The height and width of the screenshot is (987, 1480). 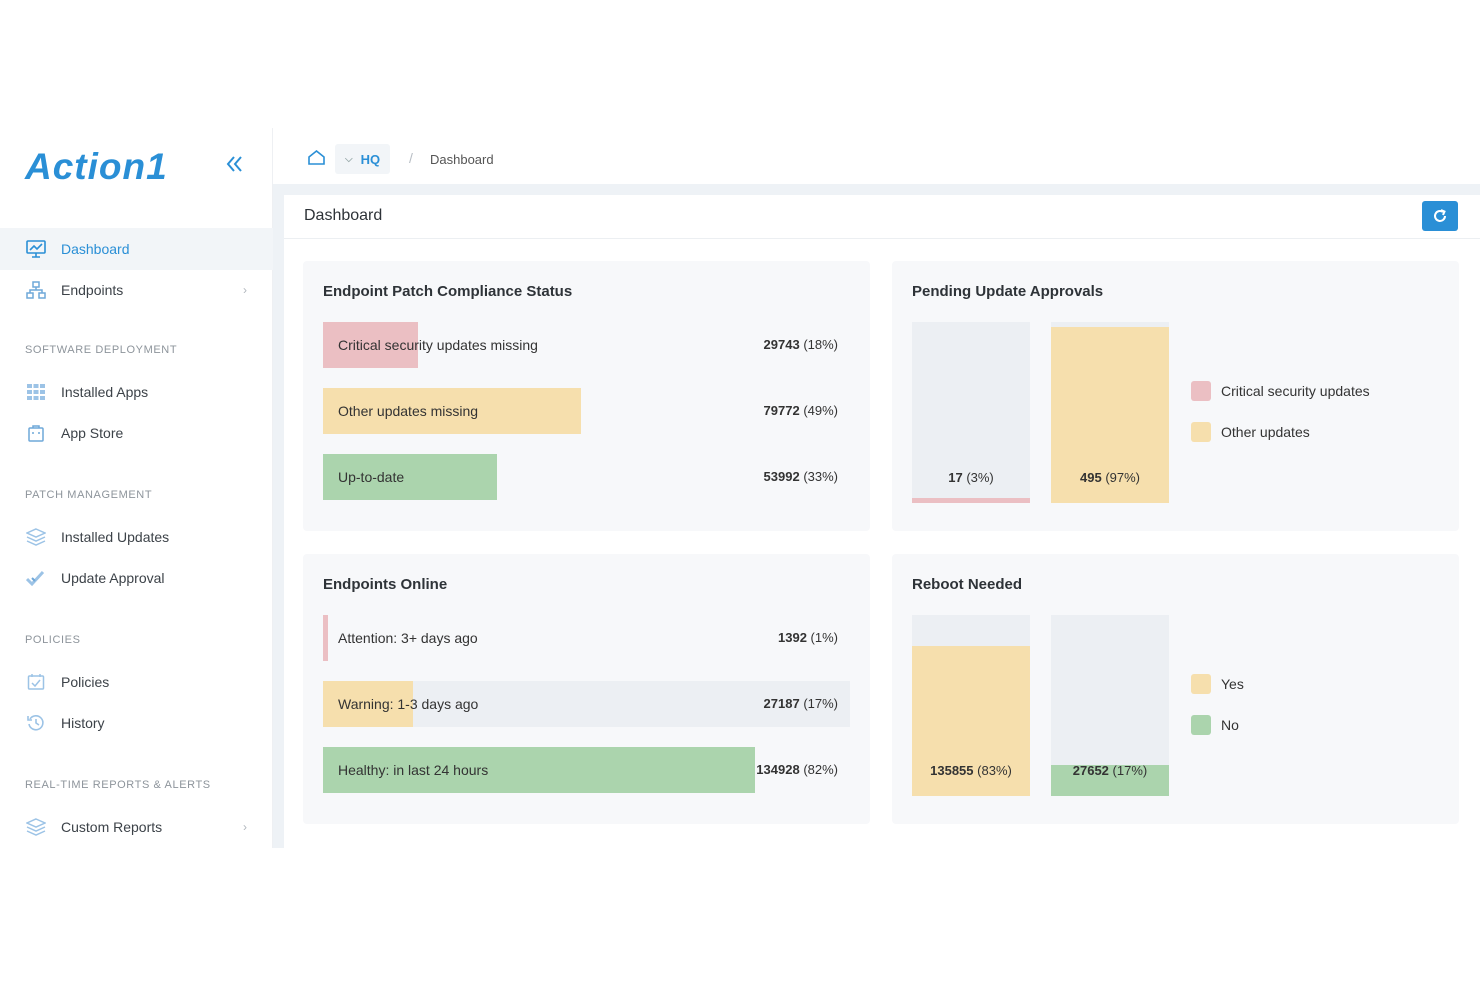 What do you see at coordinates (586, 704) in the screenshot?
I see `online-row-warning: Warning: 1-3 days ago 27187 (17%)` at bounding box center [586, 704].